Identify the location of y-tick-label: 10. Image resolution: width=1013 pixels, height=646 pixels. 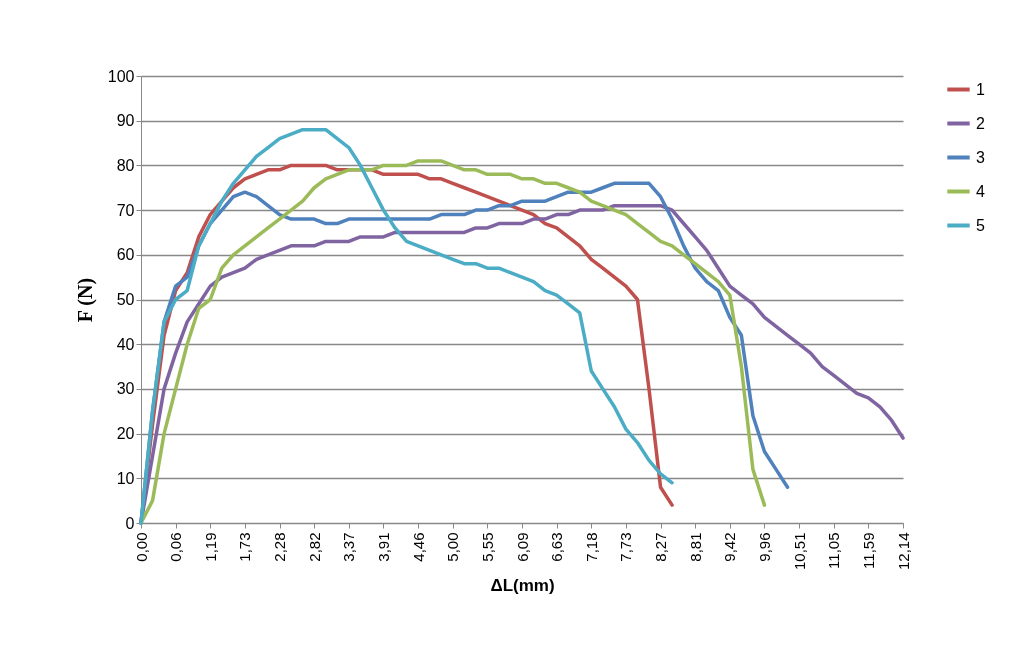
(125, 478).